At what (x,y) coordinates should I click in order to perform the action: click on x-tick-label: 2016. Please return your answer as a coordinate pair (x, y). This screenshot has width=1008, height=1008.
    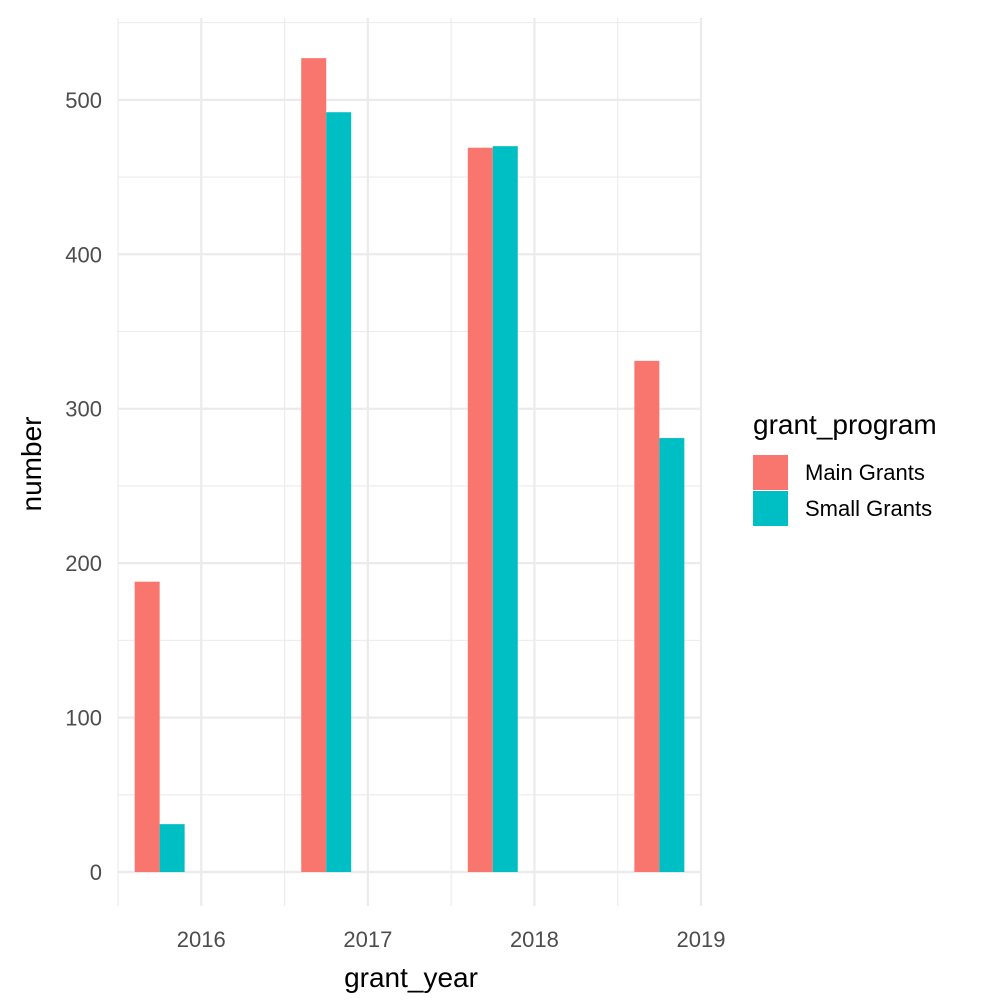
    Looking at the image, I should click on (201, 939).